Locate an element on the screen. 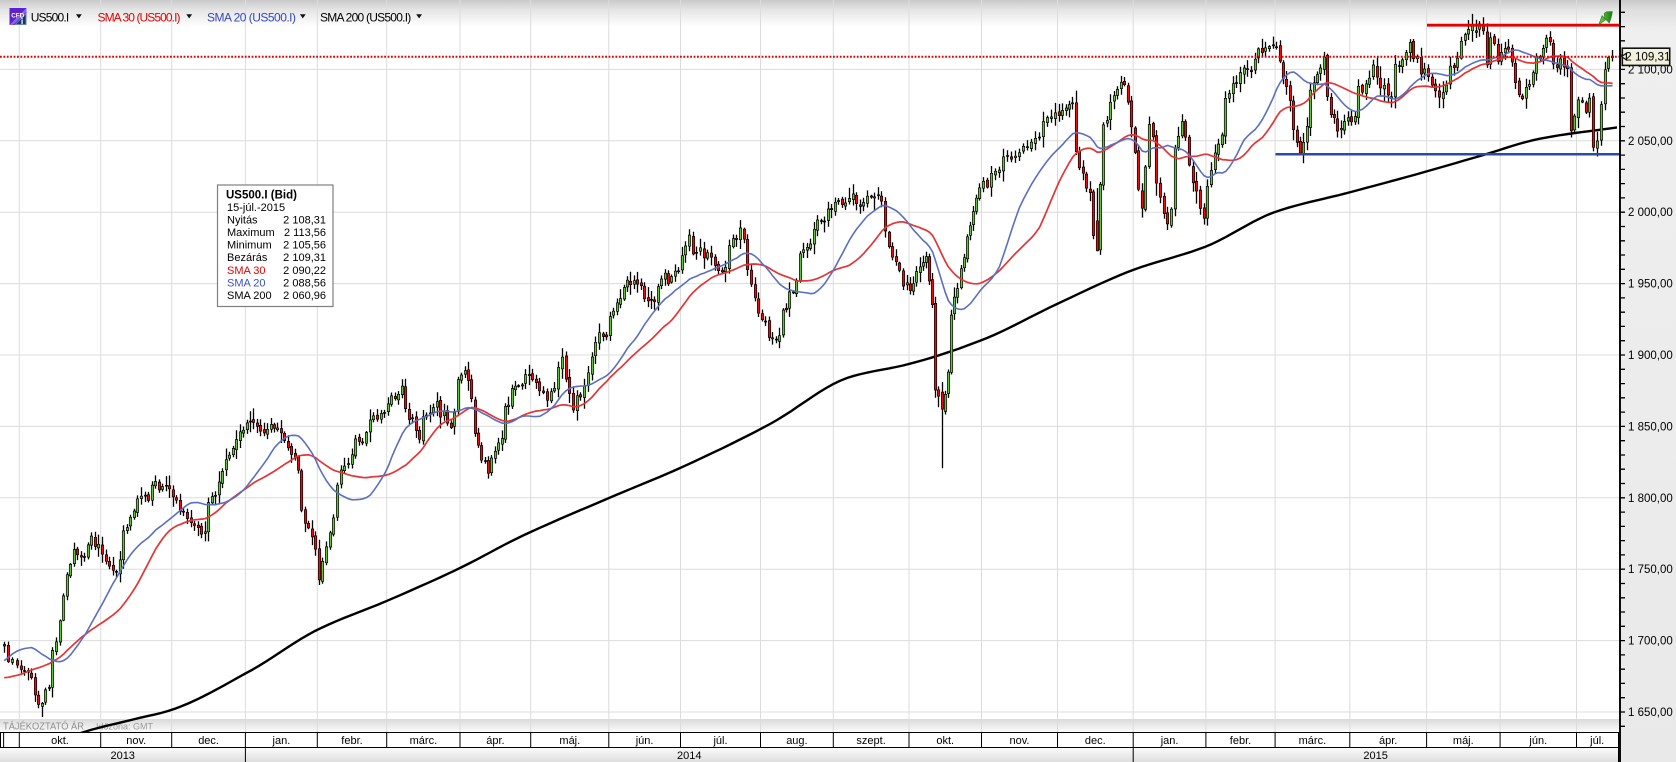  svg-text: 1 950,00 is located at coordinates (1650, 285).